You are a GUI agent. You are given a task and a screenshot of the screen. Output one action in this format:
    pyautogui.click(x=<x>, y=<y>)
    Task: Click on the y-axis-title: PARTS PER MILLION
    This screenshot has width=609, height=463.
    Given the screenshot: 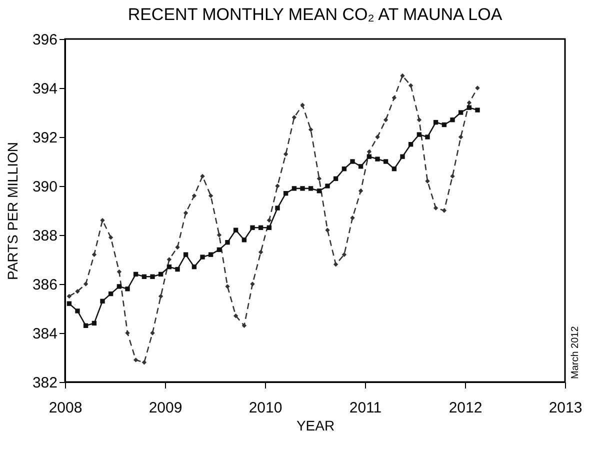 What is the action you would take?
    pyautogui.click(x=12, y=211)
    